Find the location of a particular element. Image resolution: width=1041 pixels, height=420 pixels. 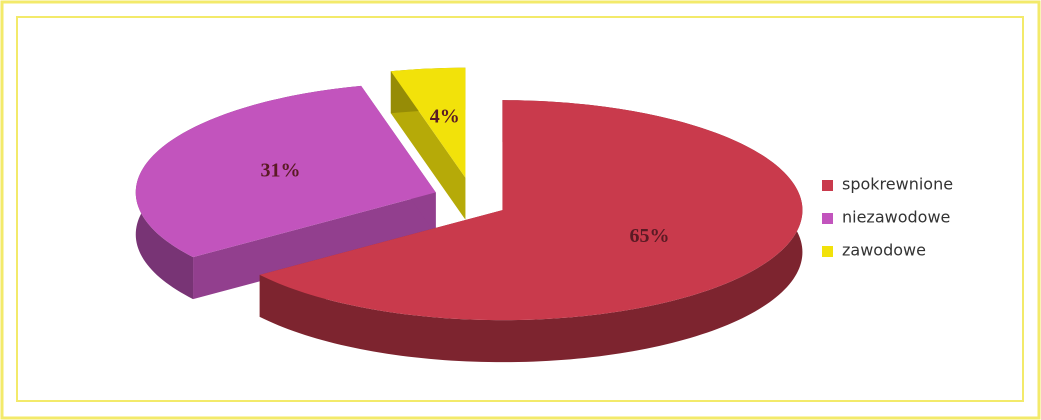

slice-side is located at coordinates (314, 246).